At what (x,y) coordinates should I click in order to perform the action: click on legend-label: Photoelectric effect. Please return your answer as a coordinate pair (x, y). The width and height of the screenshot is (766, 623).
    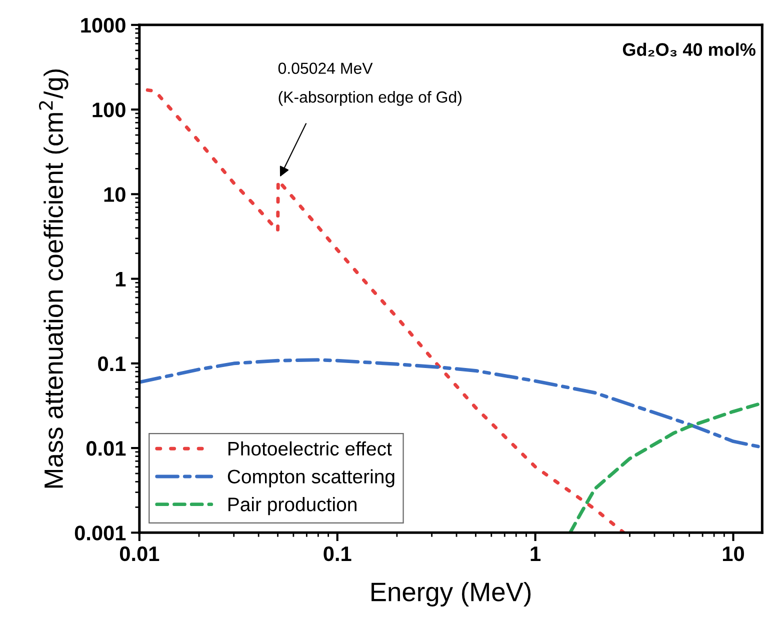
    Looking at the image, I should click on (310, 448).